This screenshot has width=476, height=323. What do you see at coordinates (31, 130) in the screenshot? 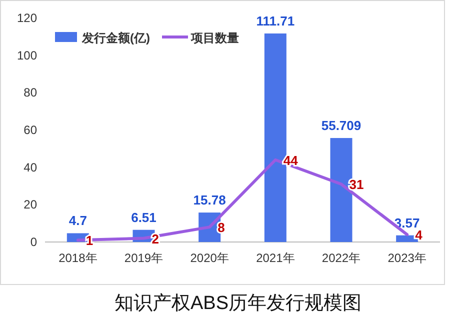
I see `y-tick-label: 60` at bounding box center [31, 130].